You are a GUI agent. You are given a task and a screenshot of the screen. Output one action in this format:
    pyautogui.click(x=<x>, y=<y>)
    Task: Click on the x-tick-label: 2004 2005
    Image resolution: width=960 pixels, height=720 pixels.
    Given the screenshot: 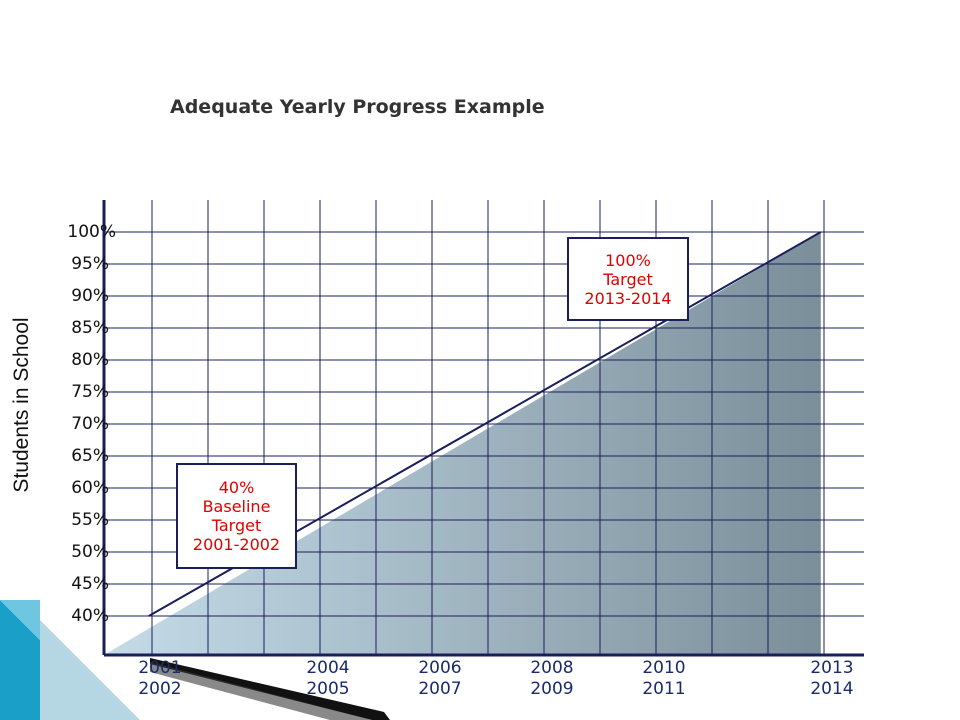 What is the action you would take?
    pyautogui.click(x=328, y=679)
    